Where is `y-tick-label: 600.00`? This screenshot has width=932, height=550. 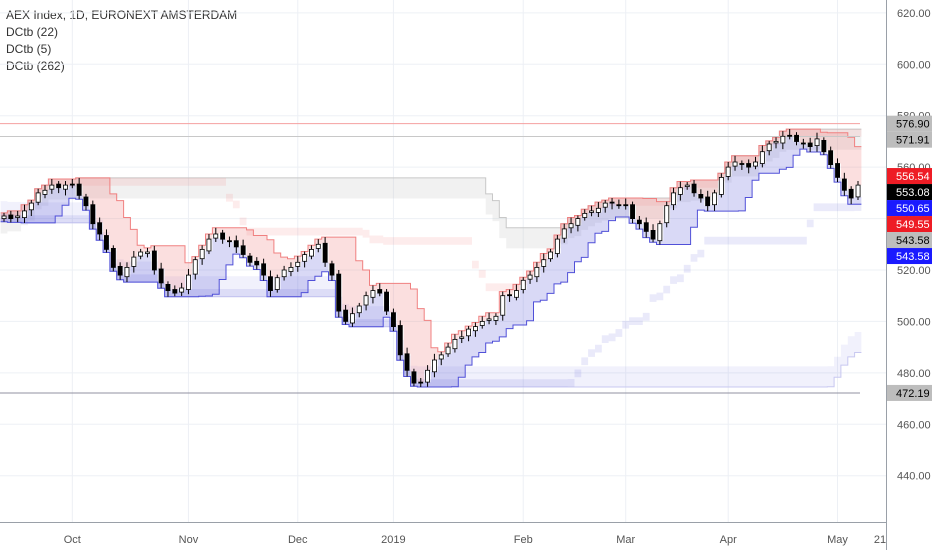 y-tick-label: 600.00 is located at coordinates (914, 65).